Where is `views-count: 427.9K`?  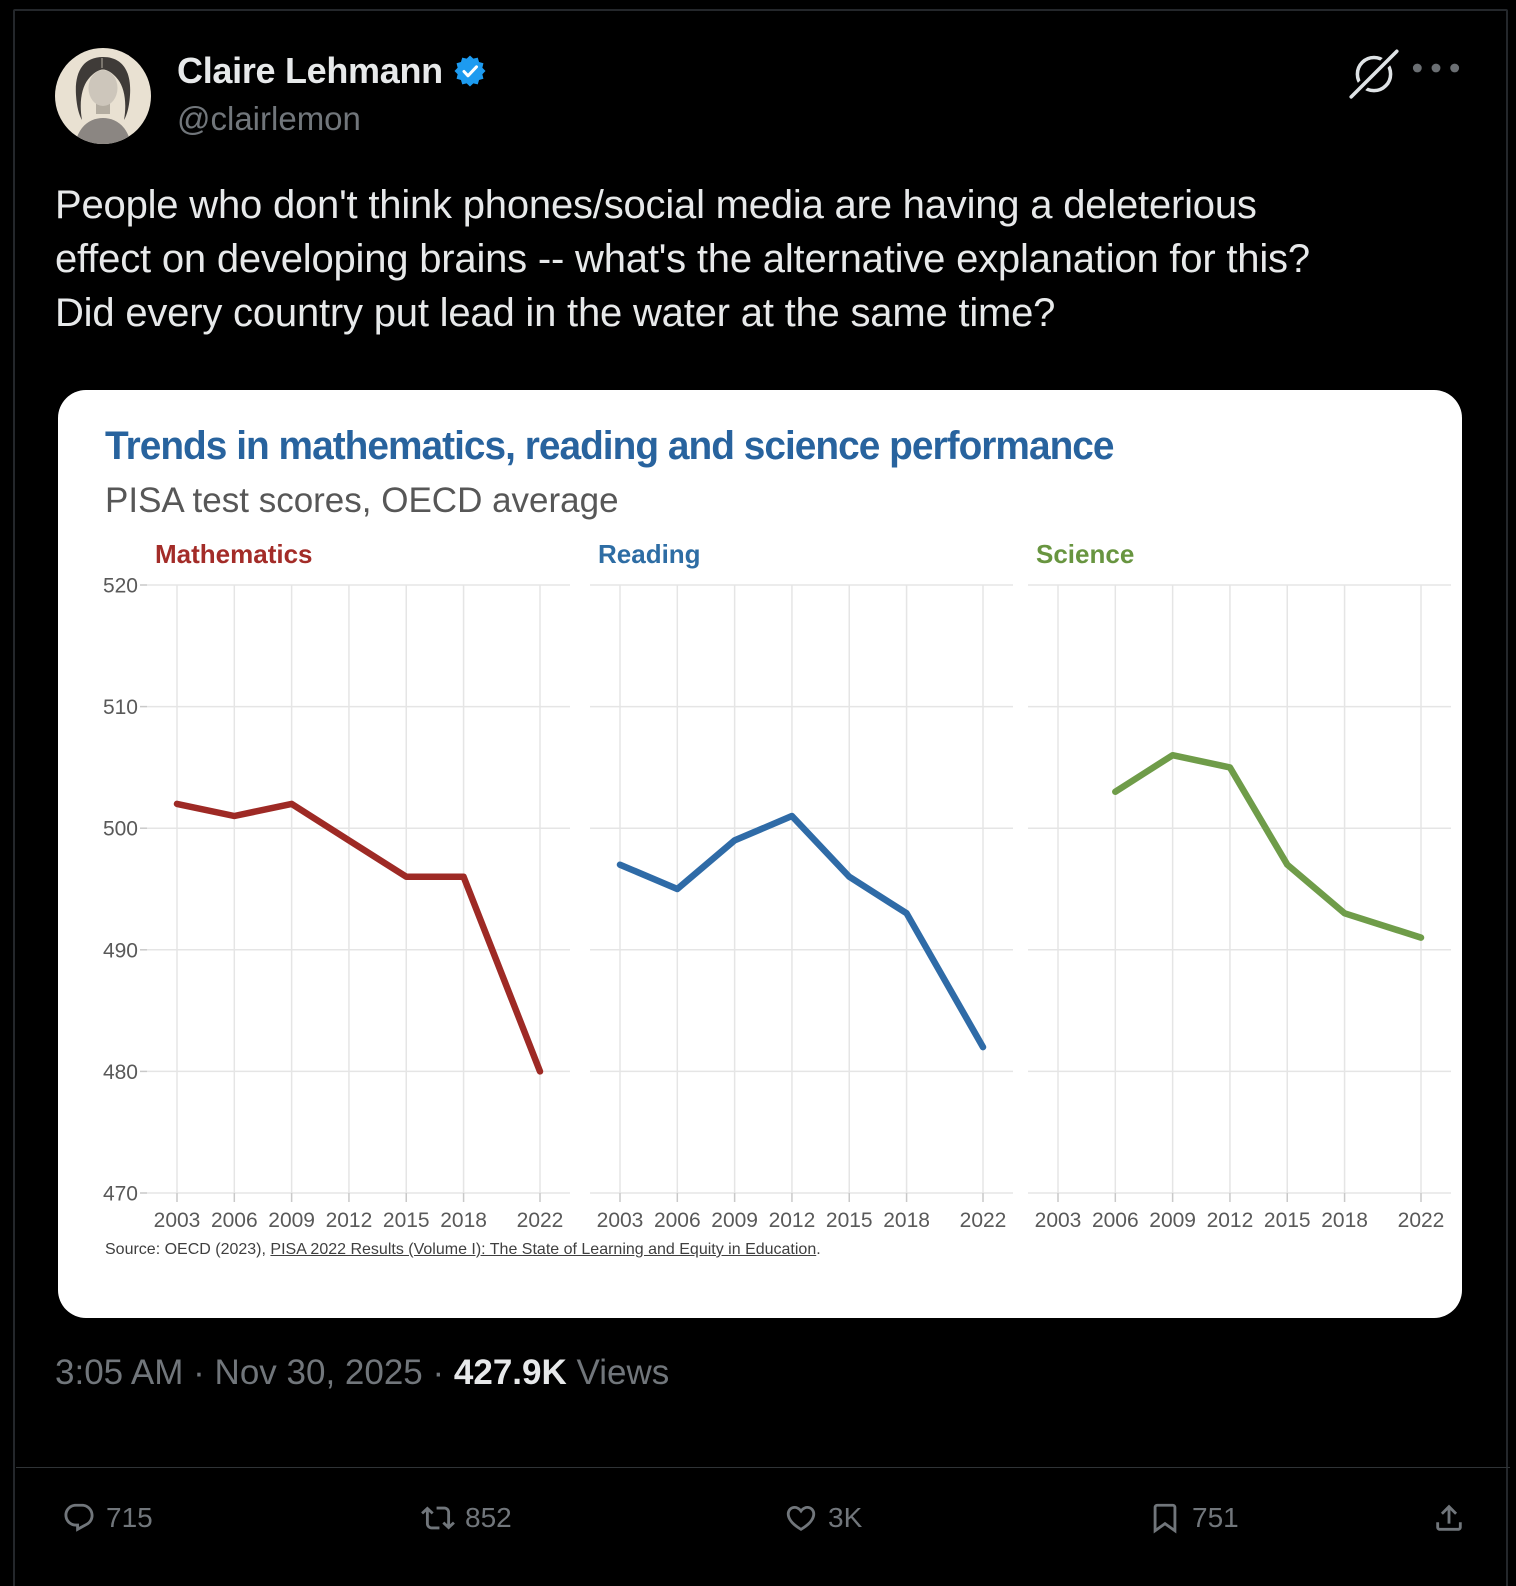 views-count: 427.9K is located at coordinates (510, 1372).